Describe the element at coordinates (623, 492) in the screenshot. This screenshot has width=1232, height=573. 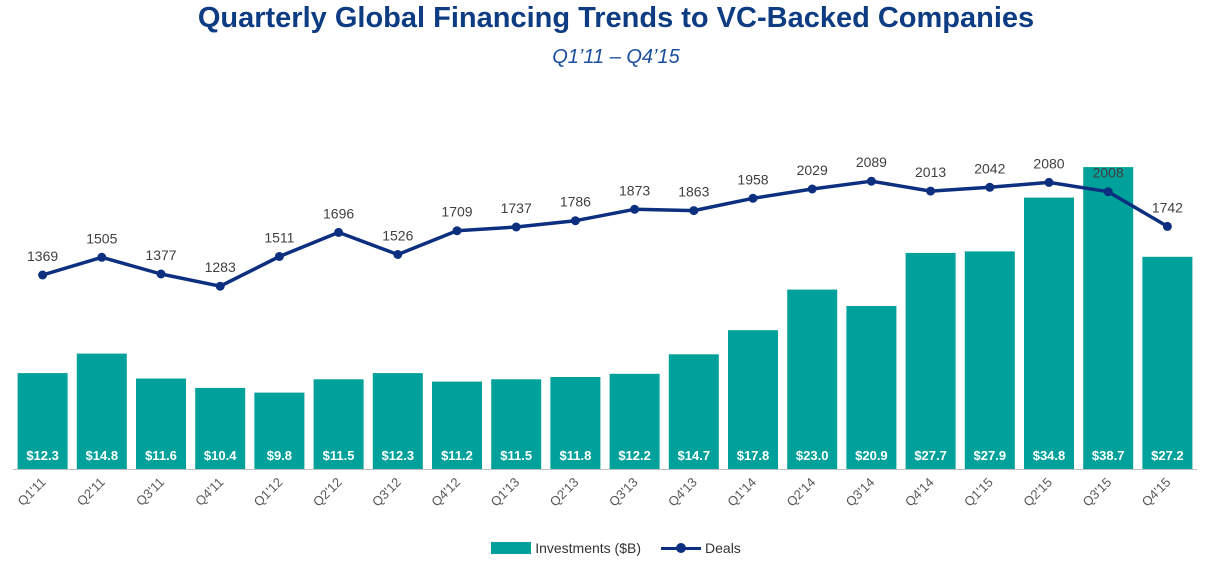
I see `x-tick-label: Q3'13` at that location.